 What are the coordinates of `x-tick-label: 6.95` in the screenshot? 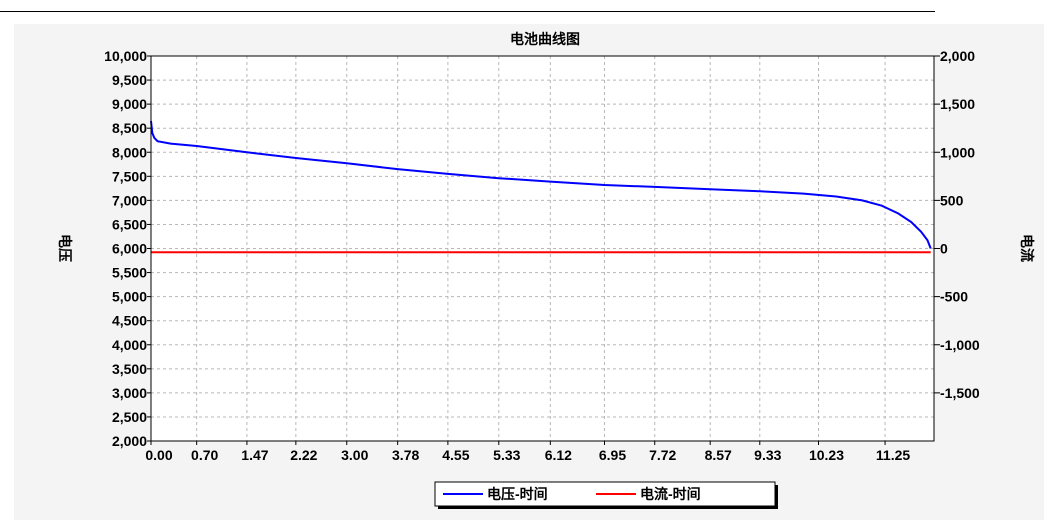 It's located at (612, 455).